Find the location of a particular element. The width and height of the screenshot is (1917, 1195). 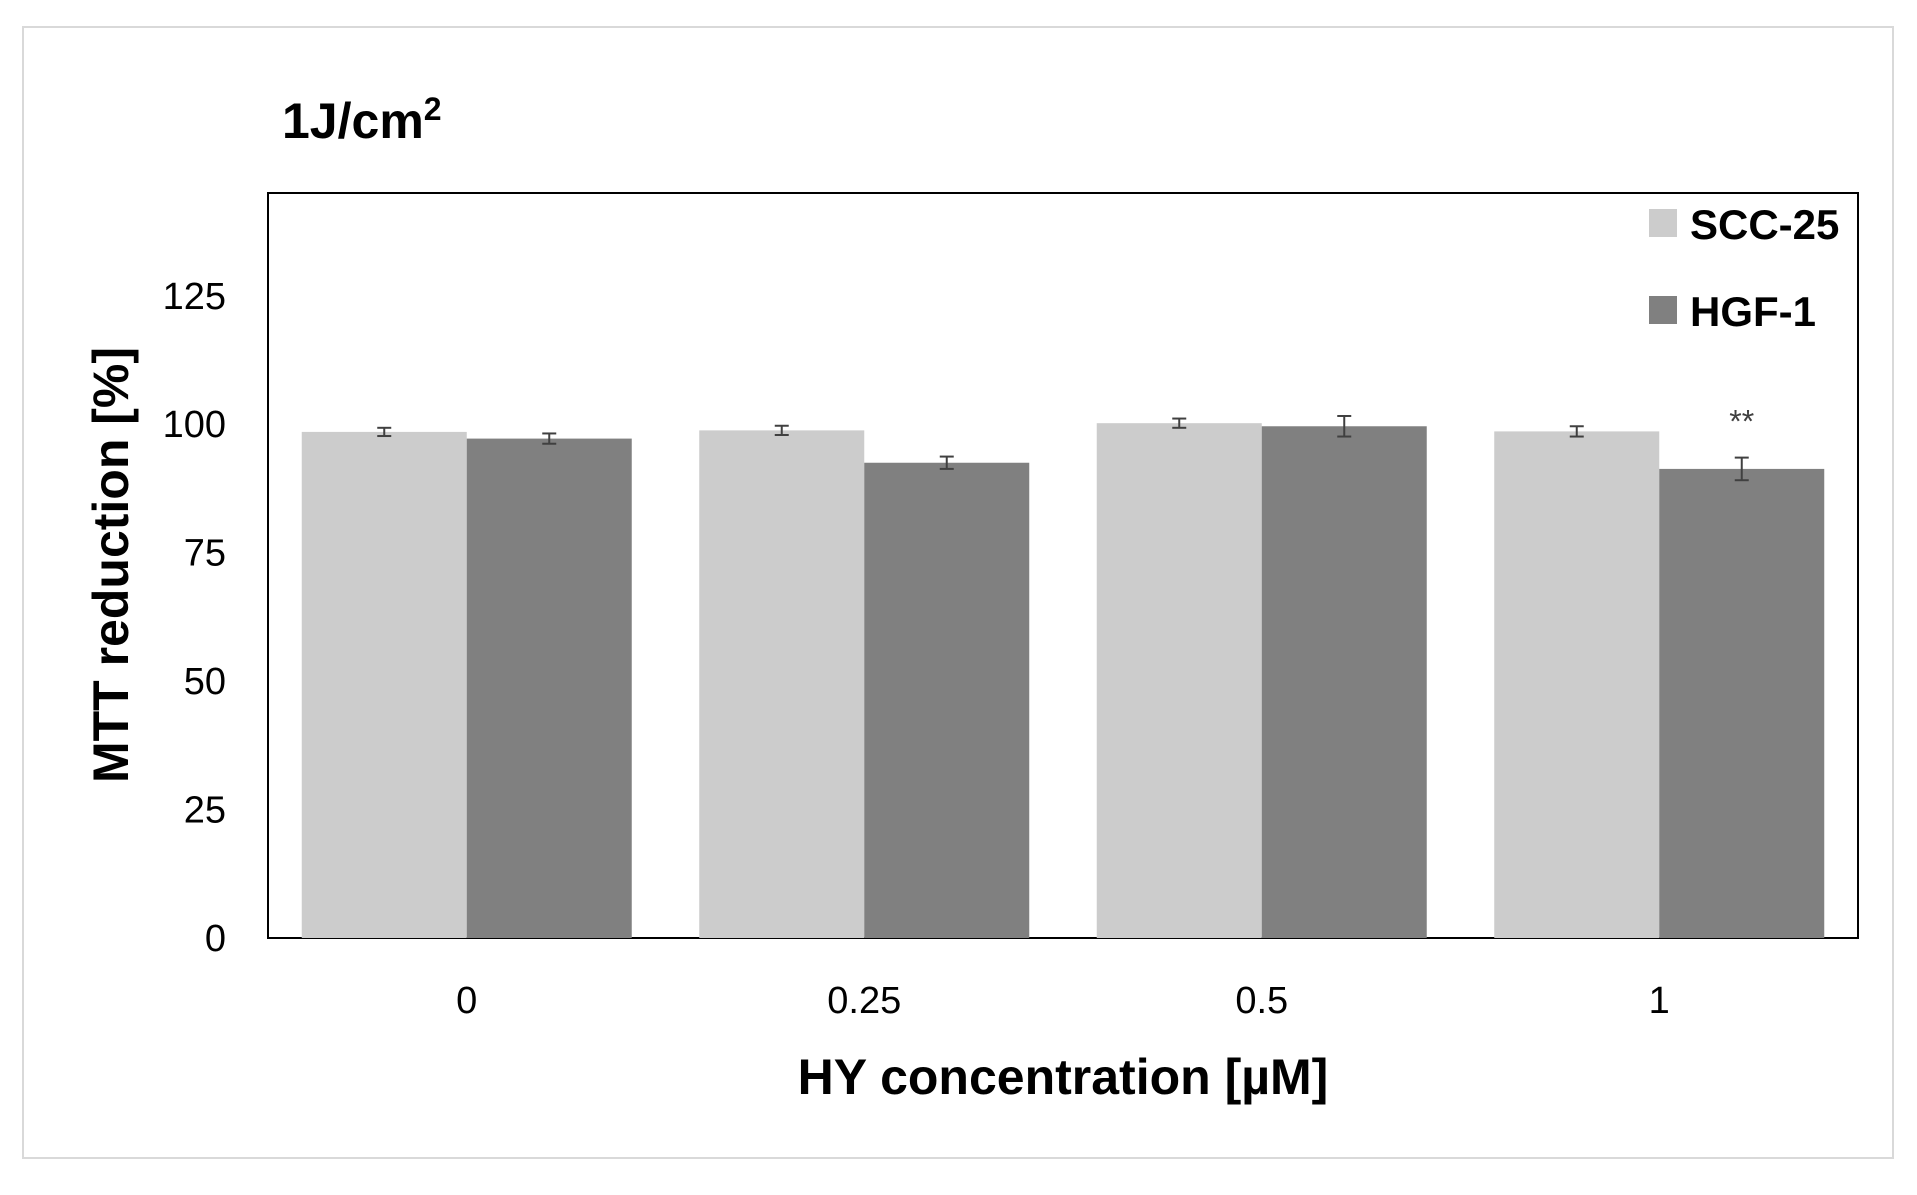

y-axis-label: MTT reduction [%] is located at coordinates (111, 565).